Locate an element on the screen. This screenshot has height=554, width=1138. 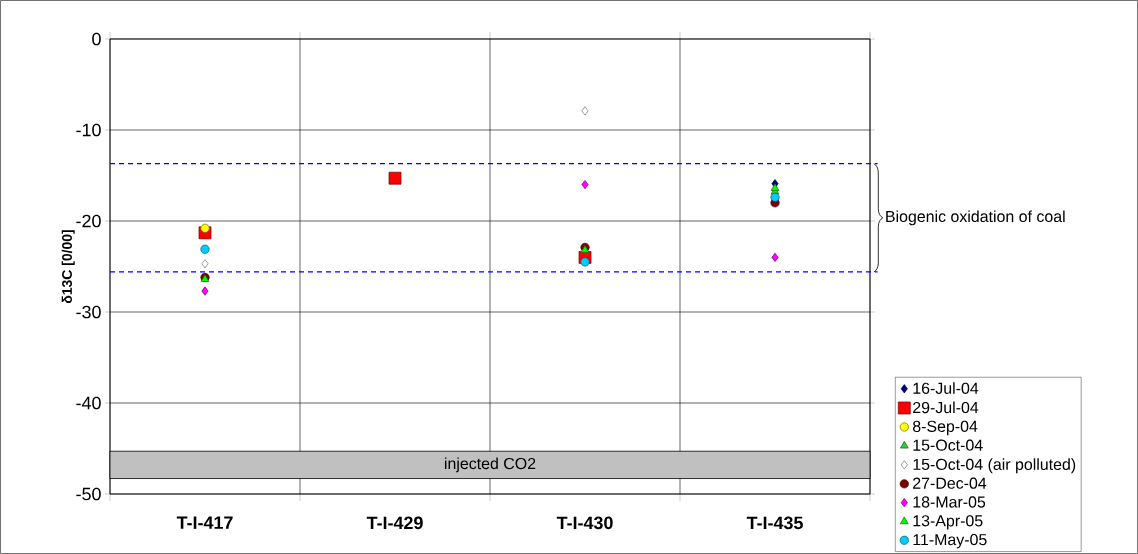
legend-label: 15-Oct-04 is located at coordinates (948, 445).